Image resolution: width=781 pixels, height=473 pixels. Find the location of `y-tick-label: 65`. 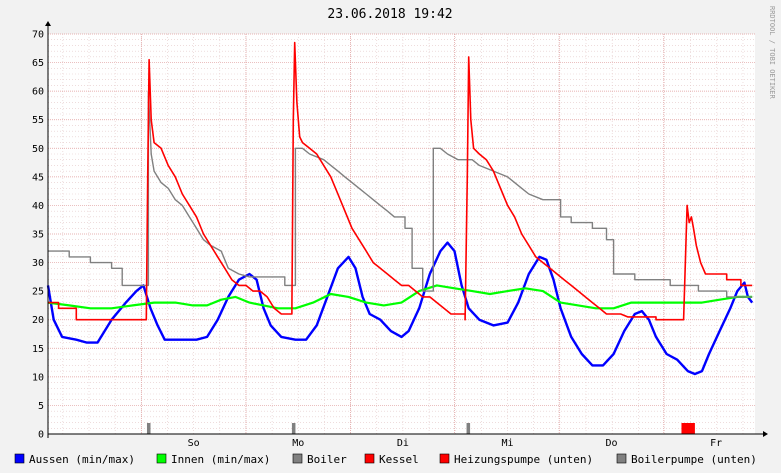

y-tick-label: 65 is located at coordinates (38, 63).